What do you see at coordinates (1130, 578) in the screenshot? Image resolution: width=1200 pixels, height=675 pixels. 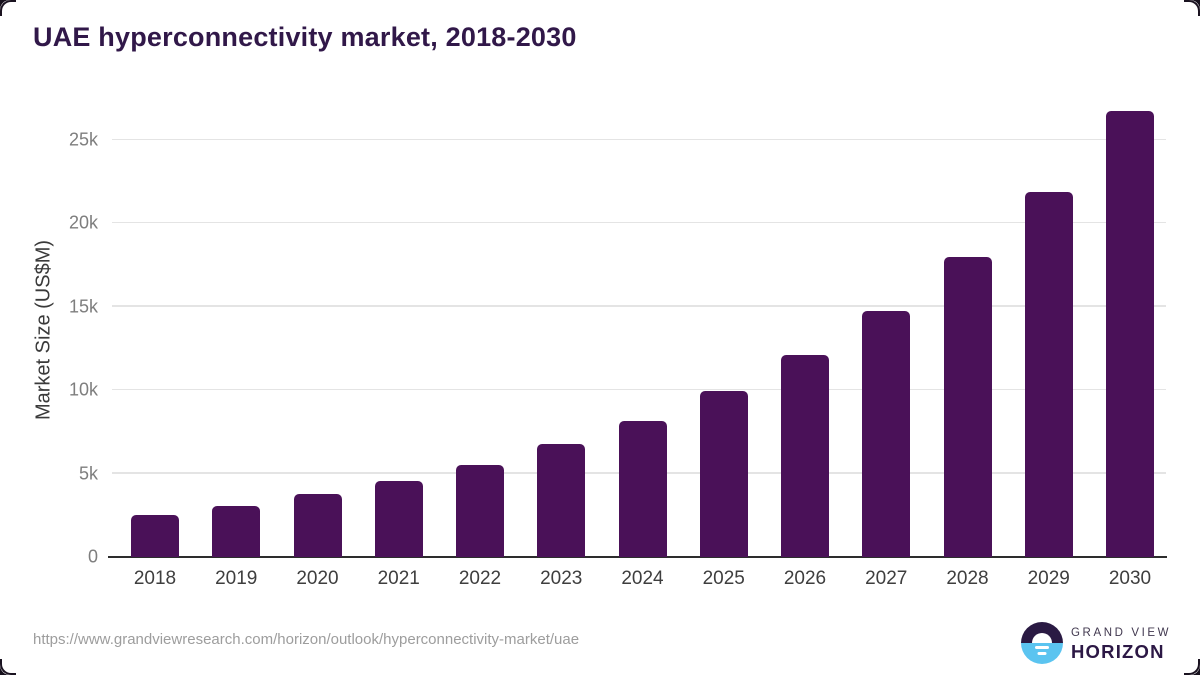 I see `x-tick-label: 2030` at bounding box center [1130, 578].